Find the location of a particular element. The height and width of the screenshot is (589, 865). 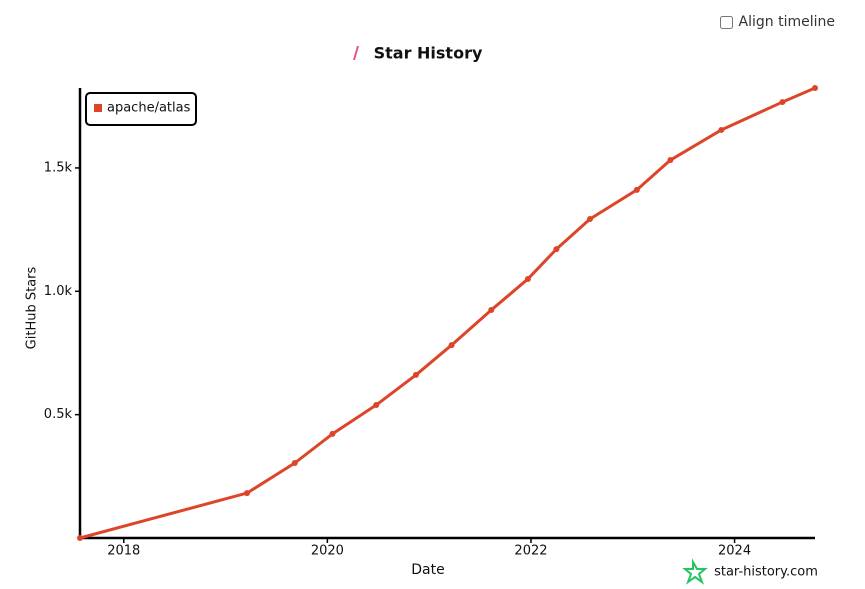

legend-swatch is located at coordinates (98, 108).